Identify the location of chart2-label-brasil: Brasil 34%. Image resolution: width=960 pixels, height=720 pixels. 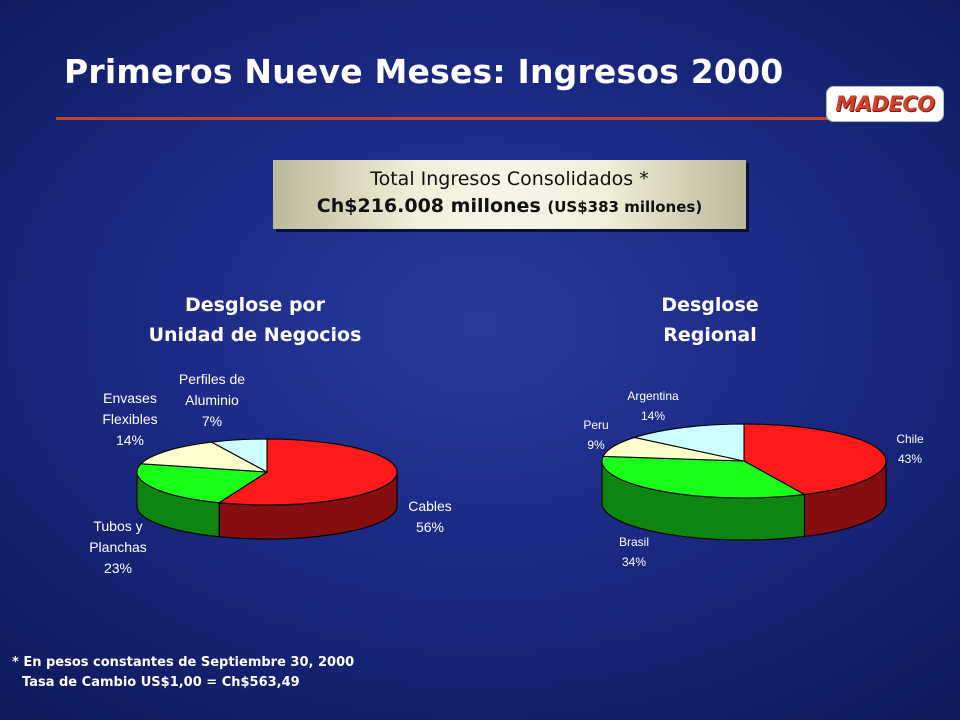
(634, 552).